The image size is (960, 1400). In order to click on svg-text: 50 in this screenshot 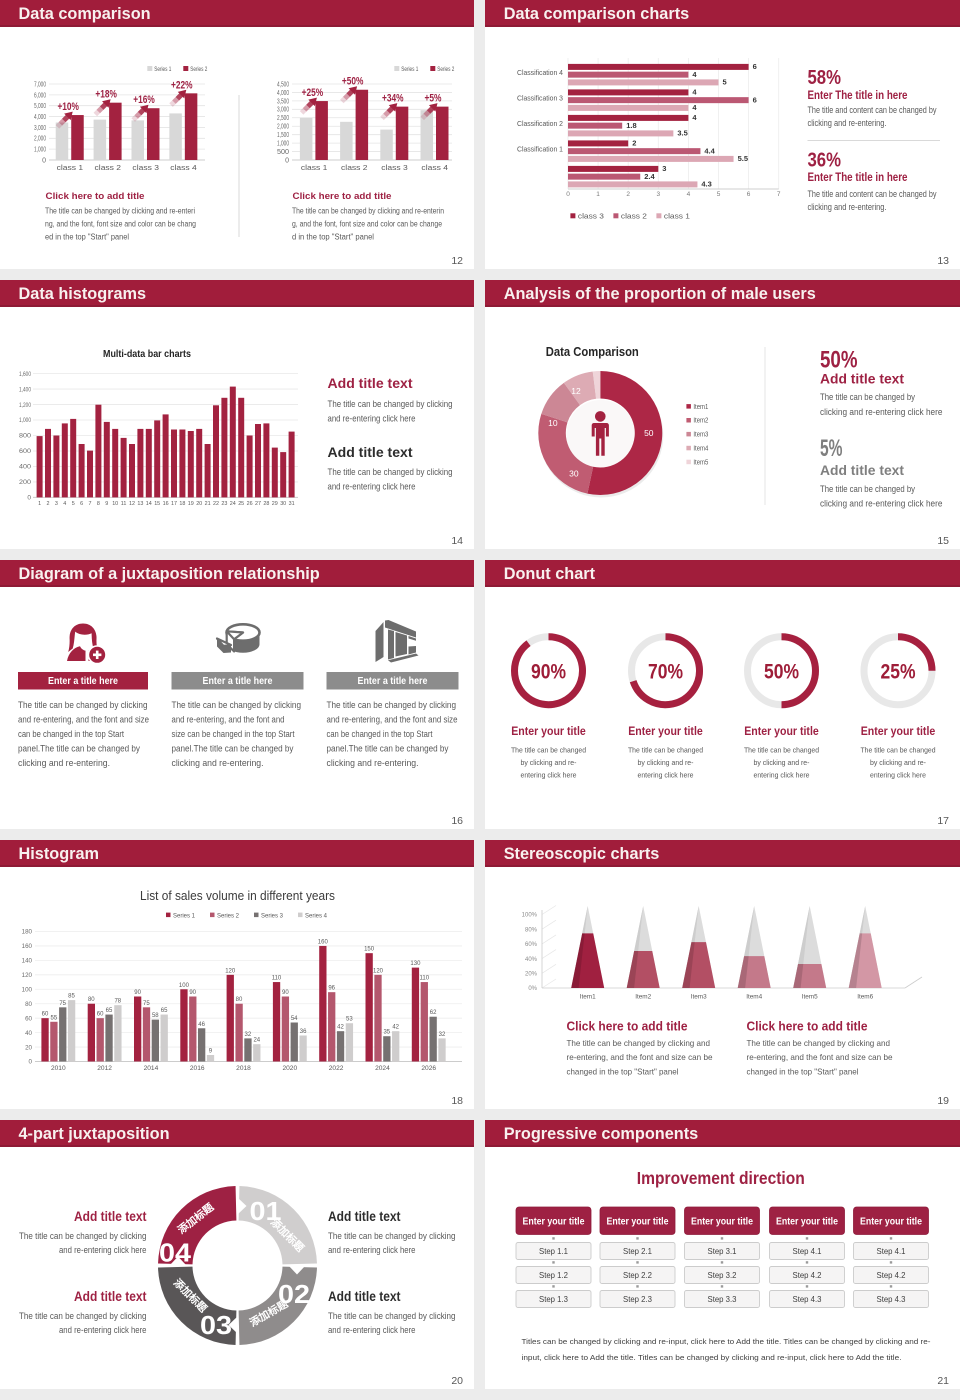, I will do `click(649, 433)`.